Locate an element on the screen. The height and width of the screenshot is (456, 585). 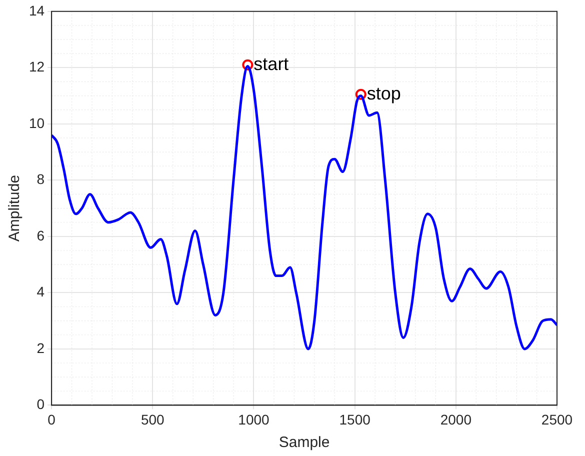
y-tick-label: 8 is located at coordinates (40, 179).